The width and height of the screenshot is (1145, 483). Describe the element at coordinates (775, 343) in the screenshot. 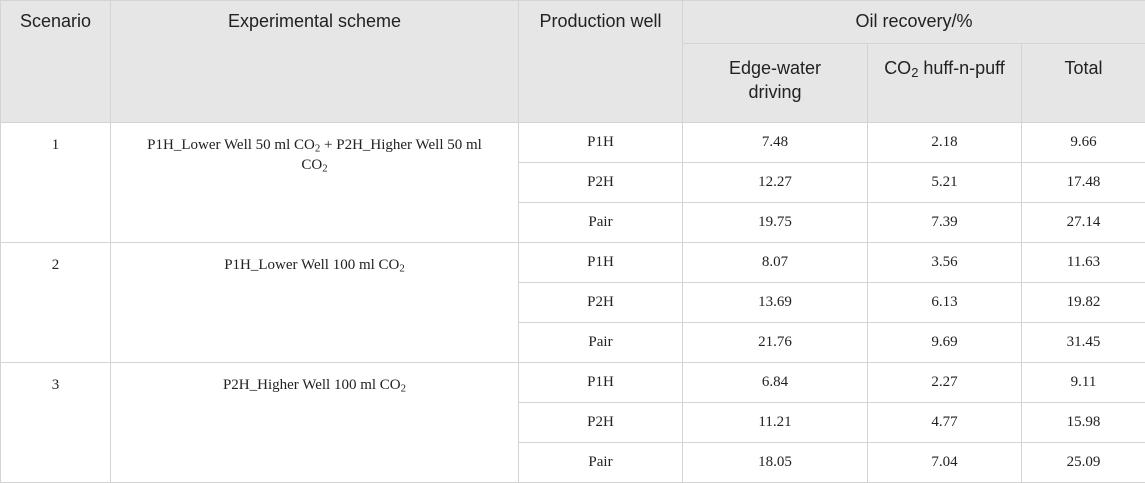

I see `edge-water-cell: 21.76` at that location.